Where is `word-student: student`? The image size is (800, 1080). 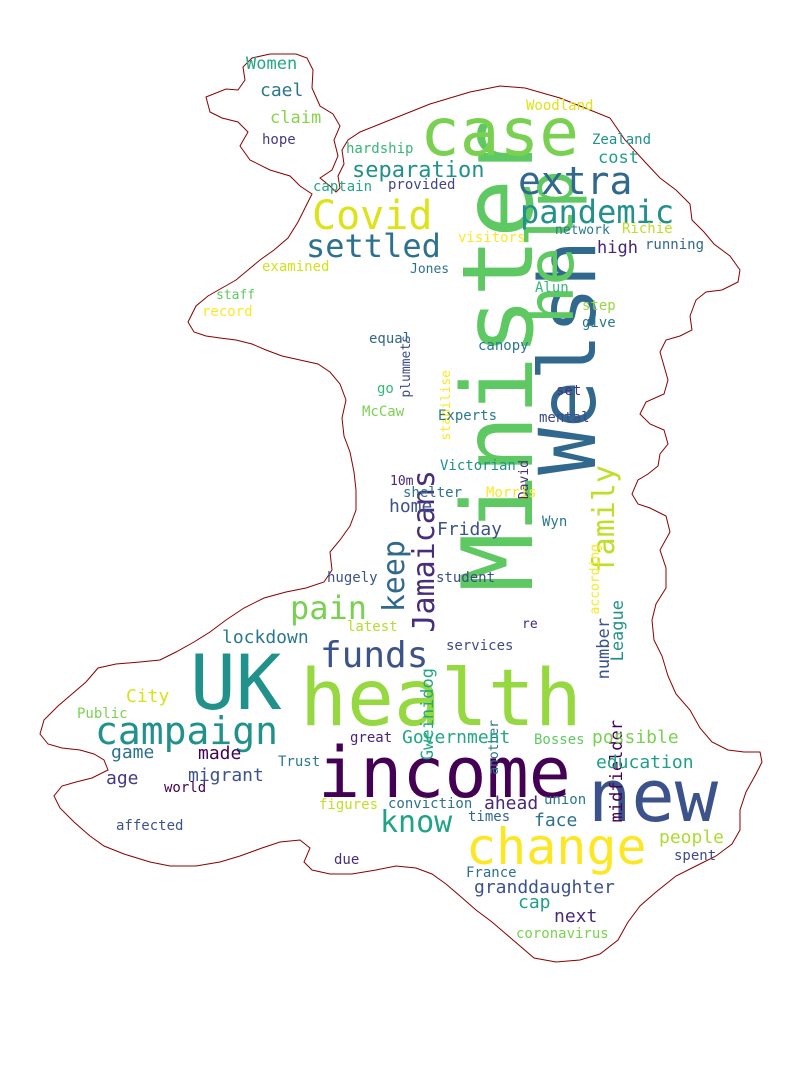
word-student: student is located at coordinates (466, 578).